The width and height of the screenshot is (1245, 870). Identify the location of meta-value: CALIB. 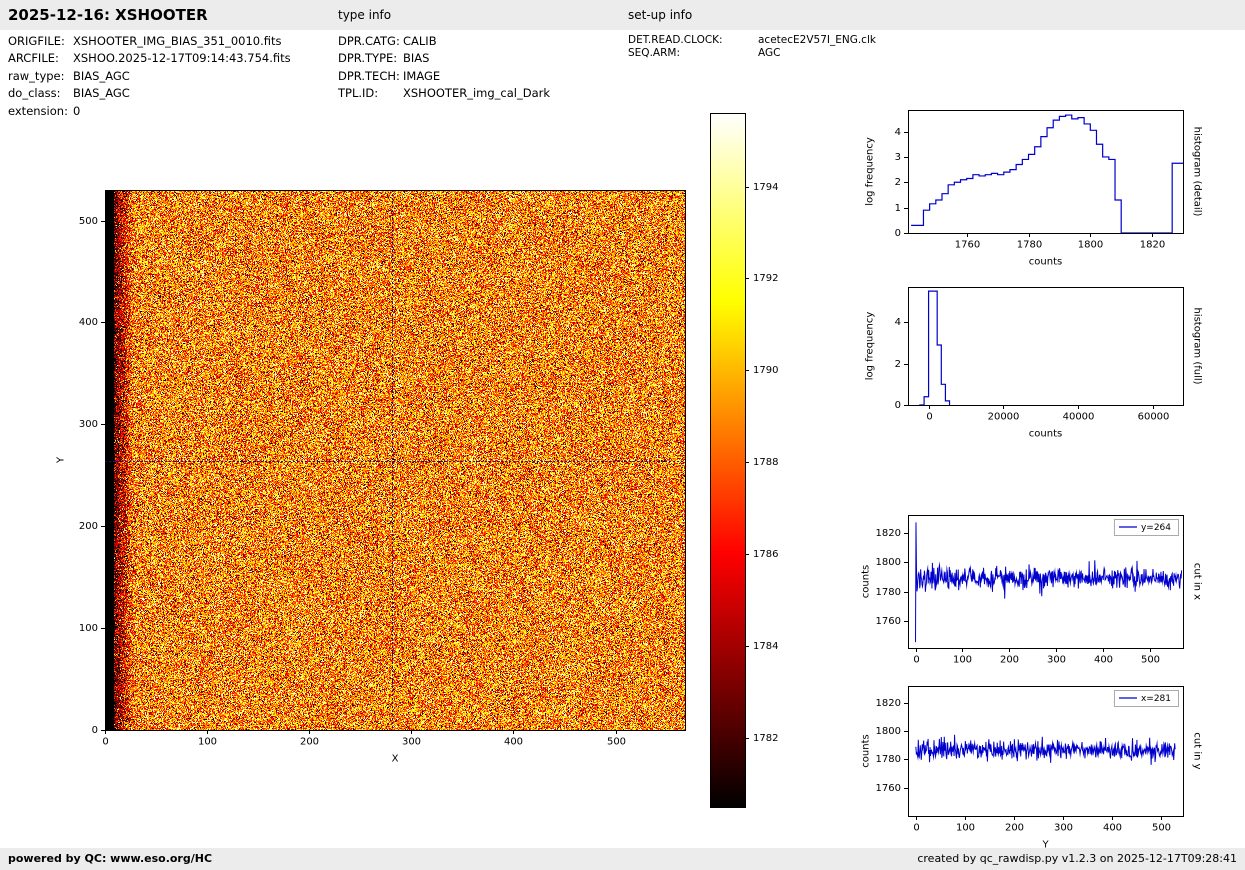
(420, 41).